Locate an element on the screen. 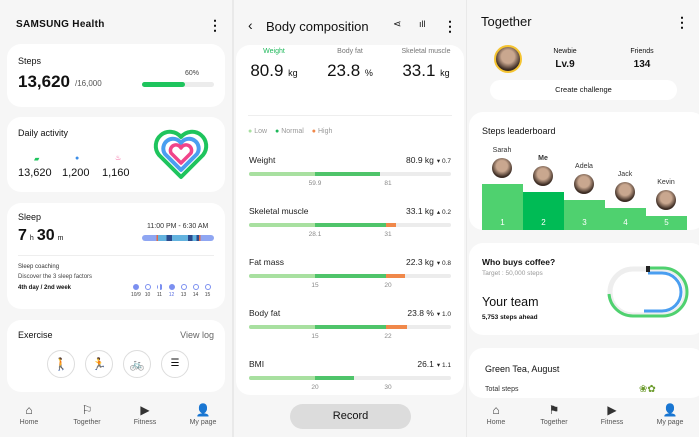 Image resolution: width=699 pixels, height=437 pixels. steps-ahead: 5,753 steps ahead is located at coordinates (510, 317).